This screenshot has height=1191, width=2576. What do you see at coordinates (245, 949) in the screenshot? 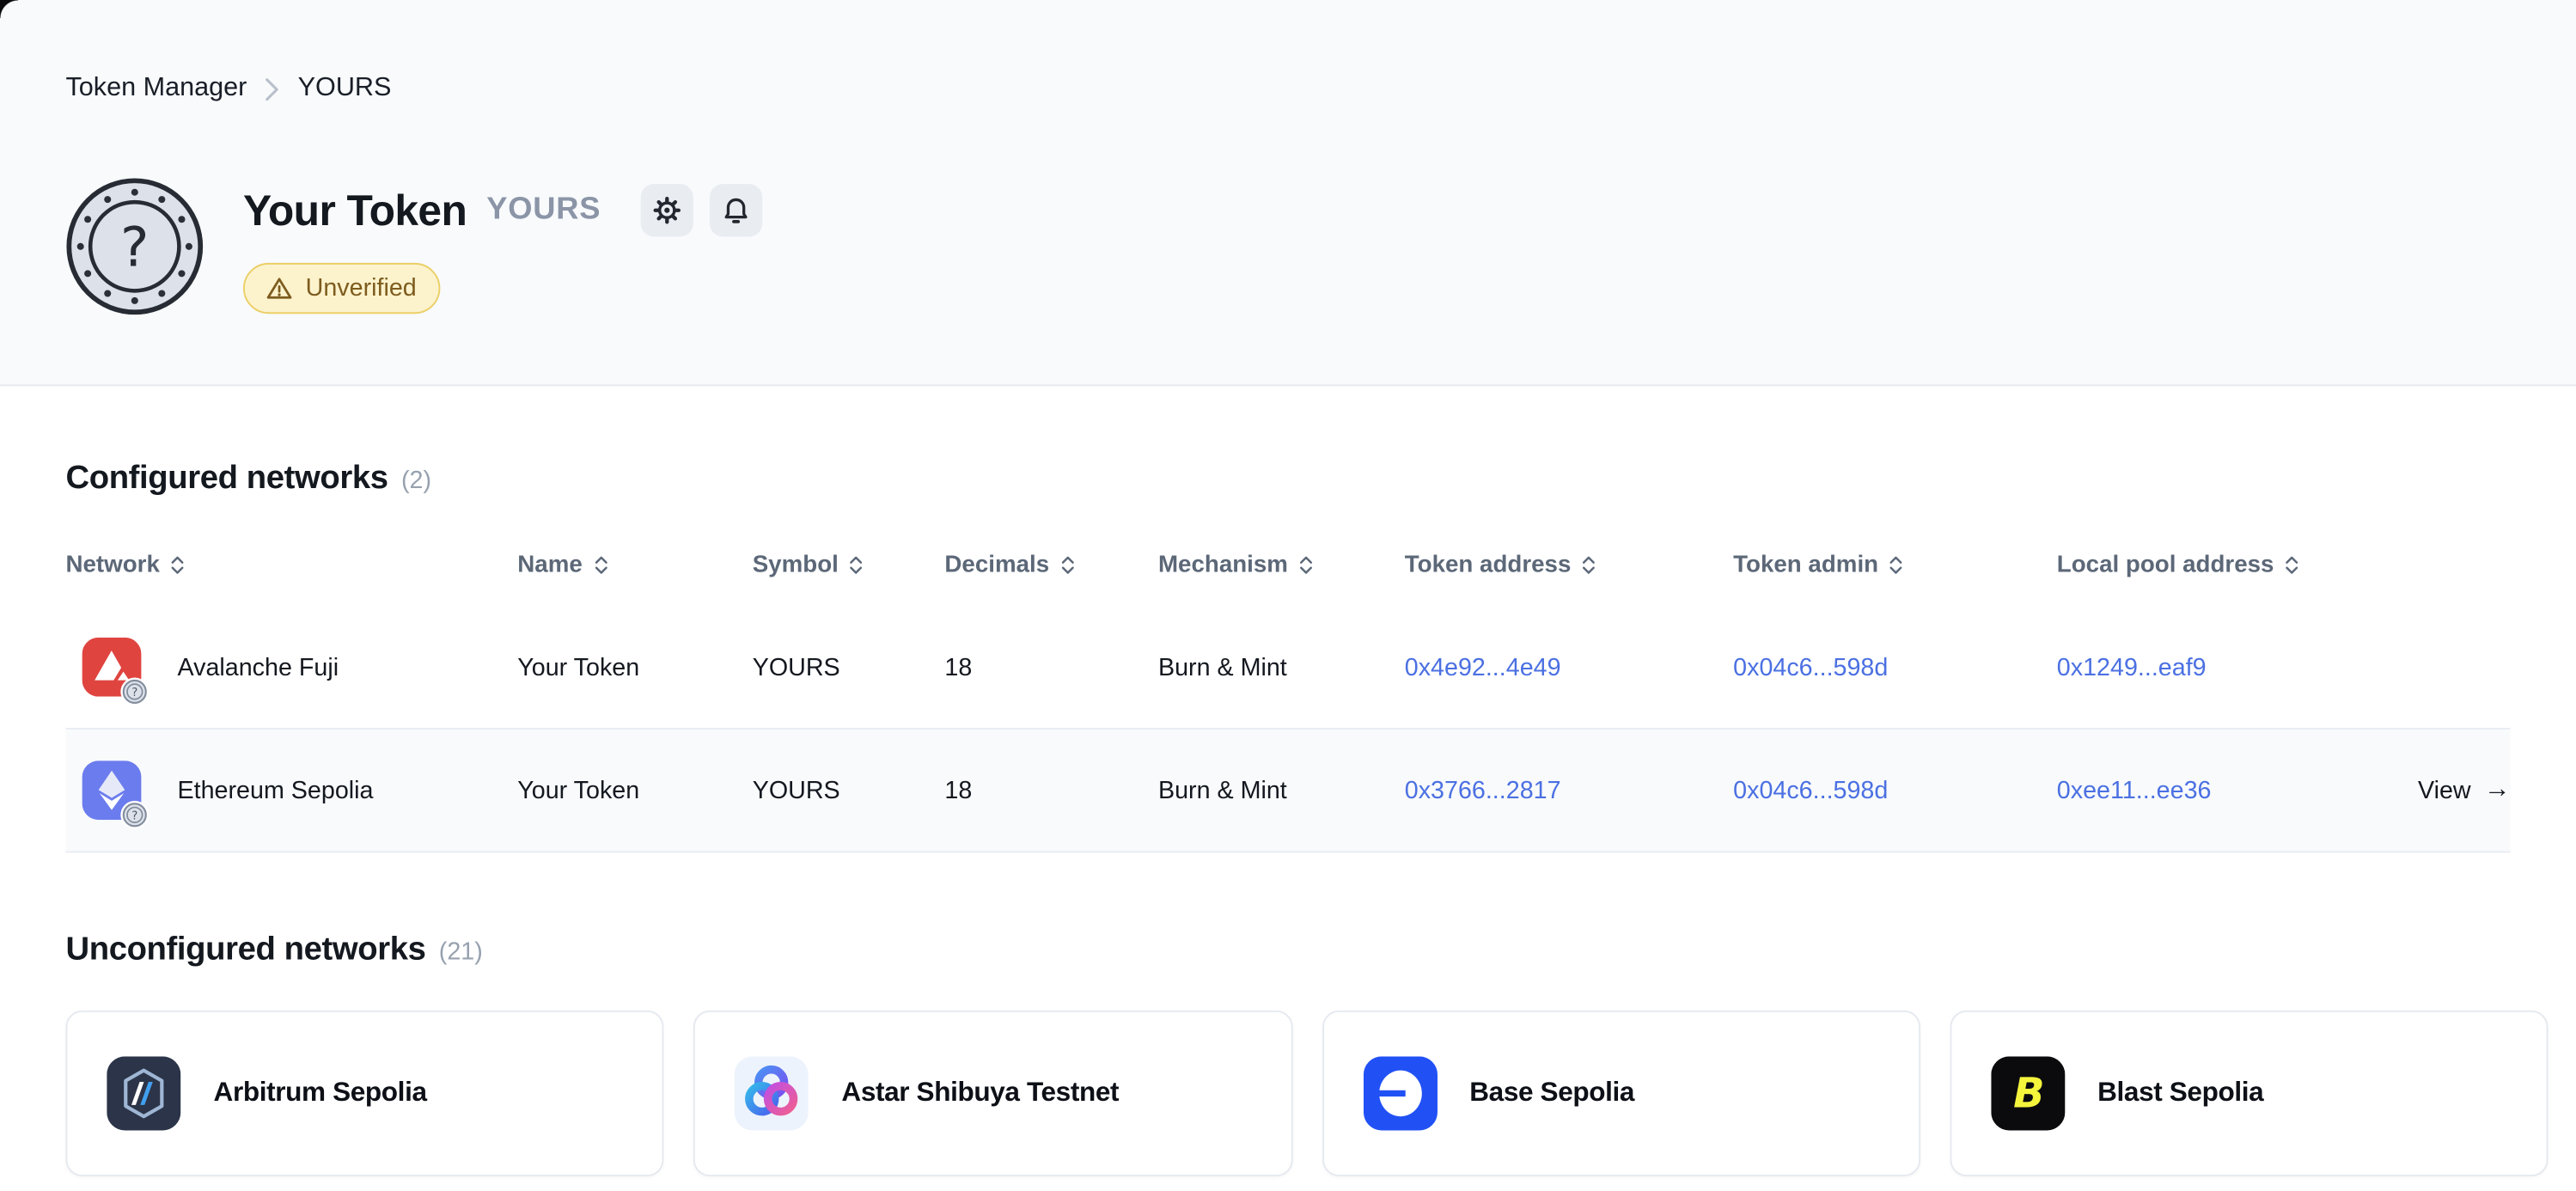
I see `unconfigured-networks-title: Unconfigured networks` at bounding box center [245, 949].